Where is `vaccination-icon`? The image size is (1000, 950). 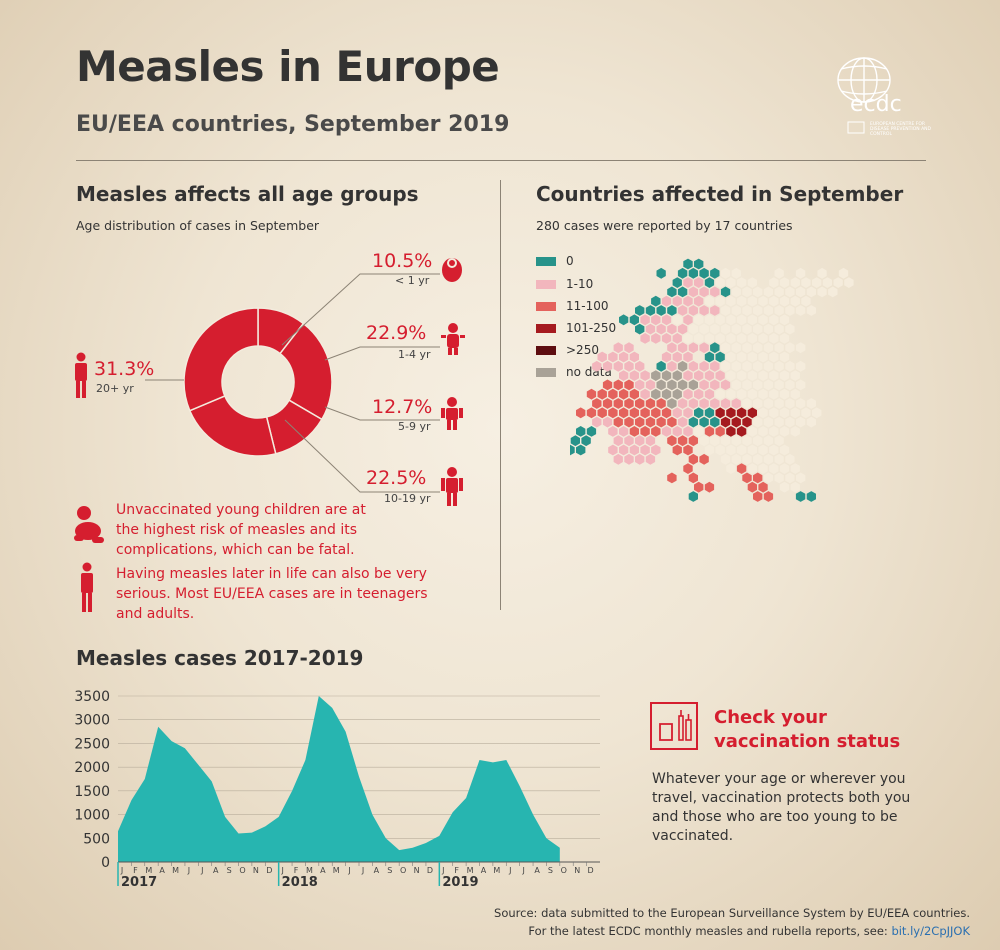 vaccination-icon is located at coordinates (674, 726).